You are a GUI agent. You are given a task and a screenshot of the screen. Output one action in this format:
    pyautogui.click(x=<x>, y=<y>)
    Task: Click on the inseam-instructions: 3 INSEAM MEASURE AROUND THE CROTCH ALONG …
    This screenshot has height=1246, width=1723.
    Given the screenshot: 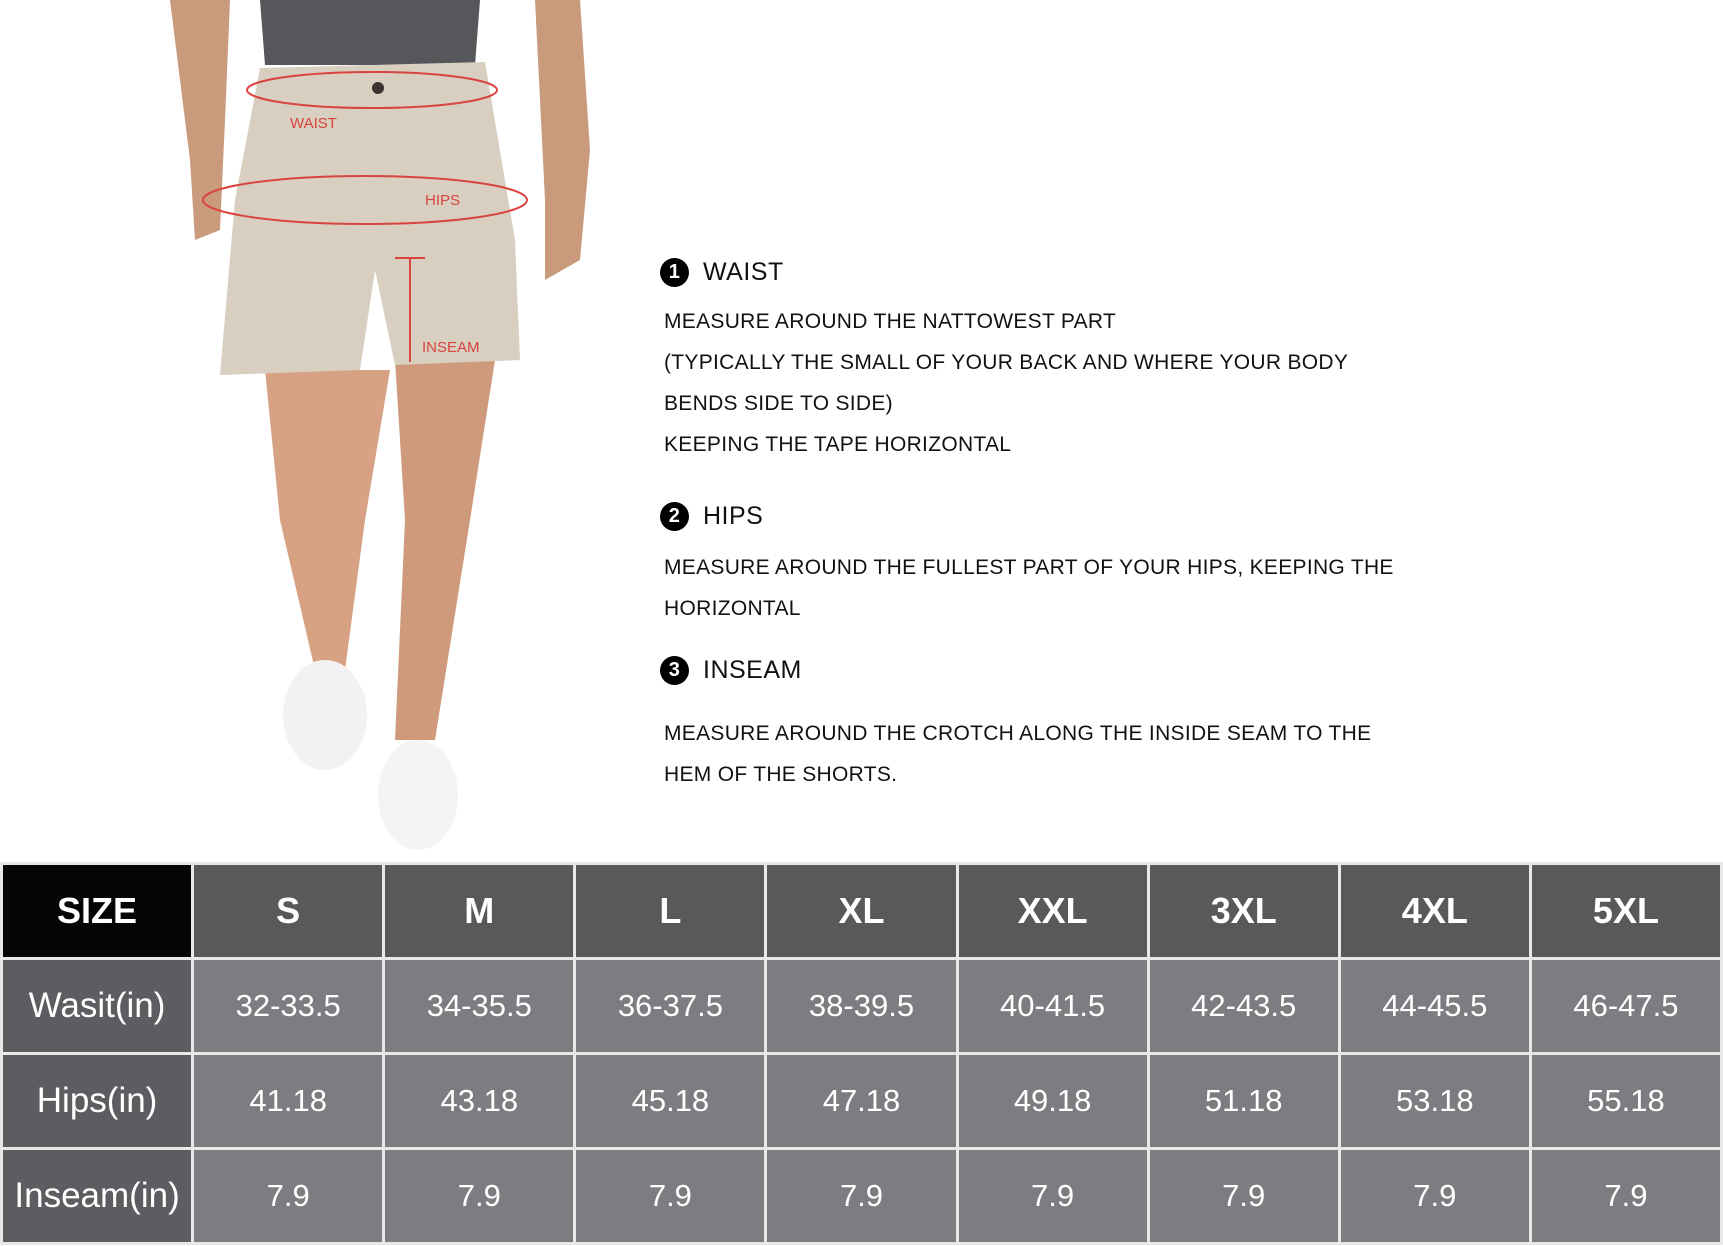 What is the action you would take?
    pyautogui.click(x=1015, y=725)
    